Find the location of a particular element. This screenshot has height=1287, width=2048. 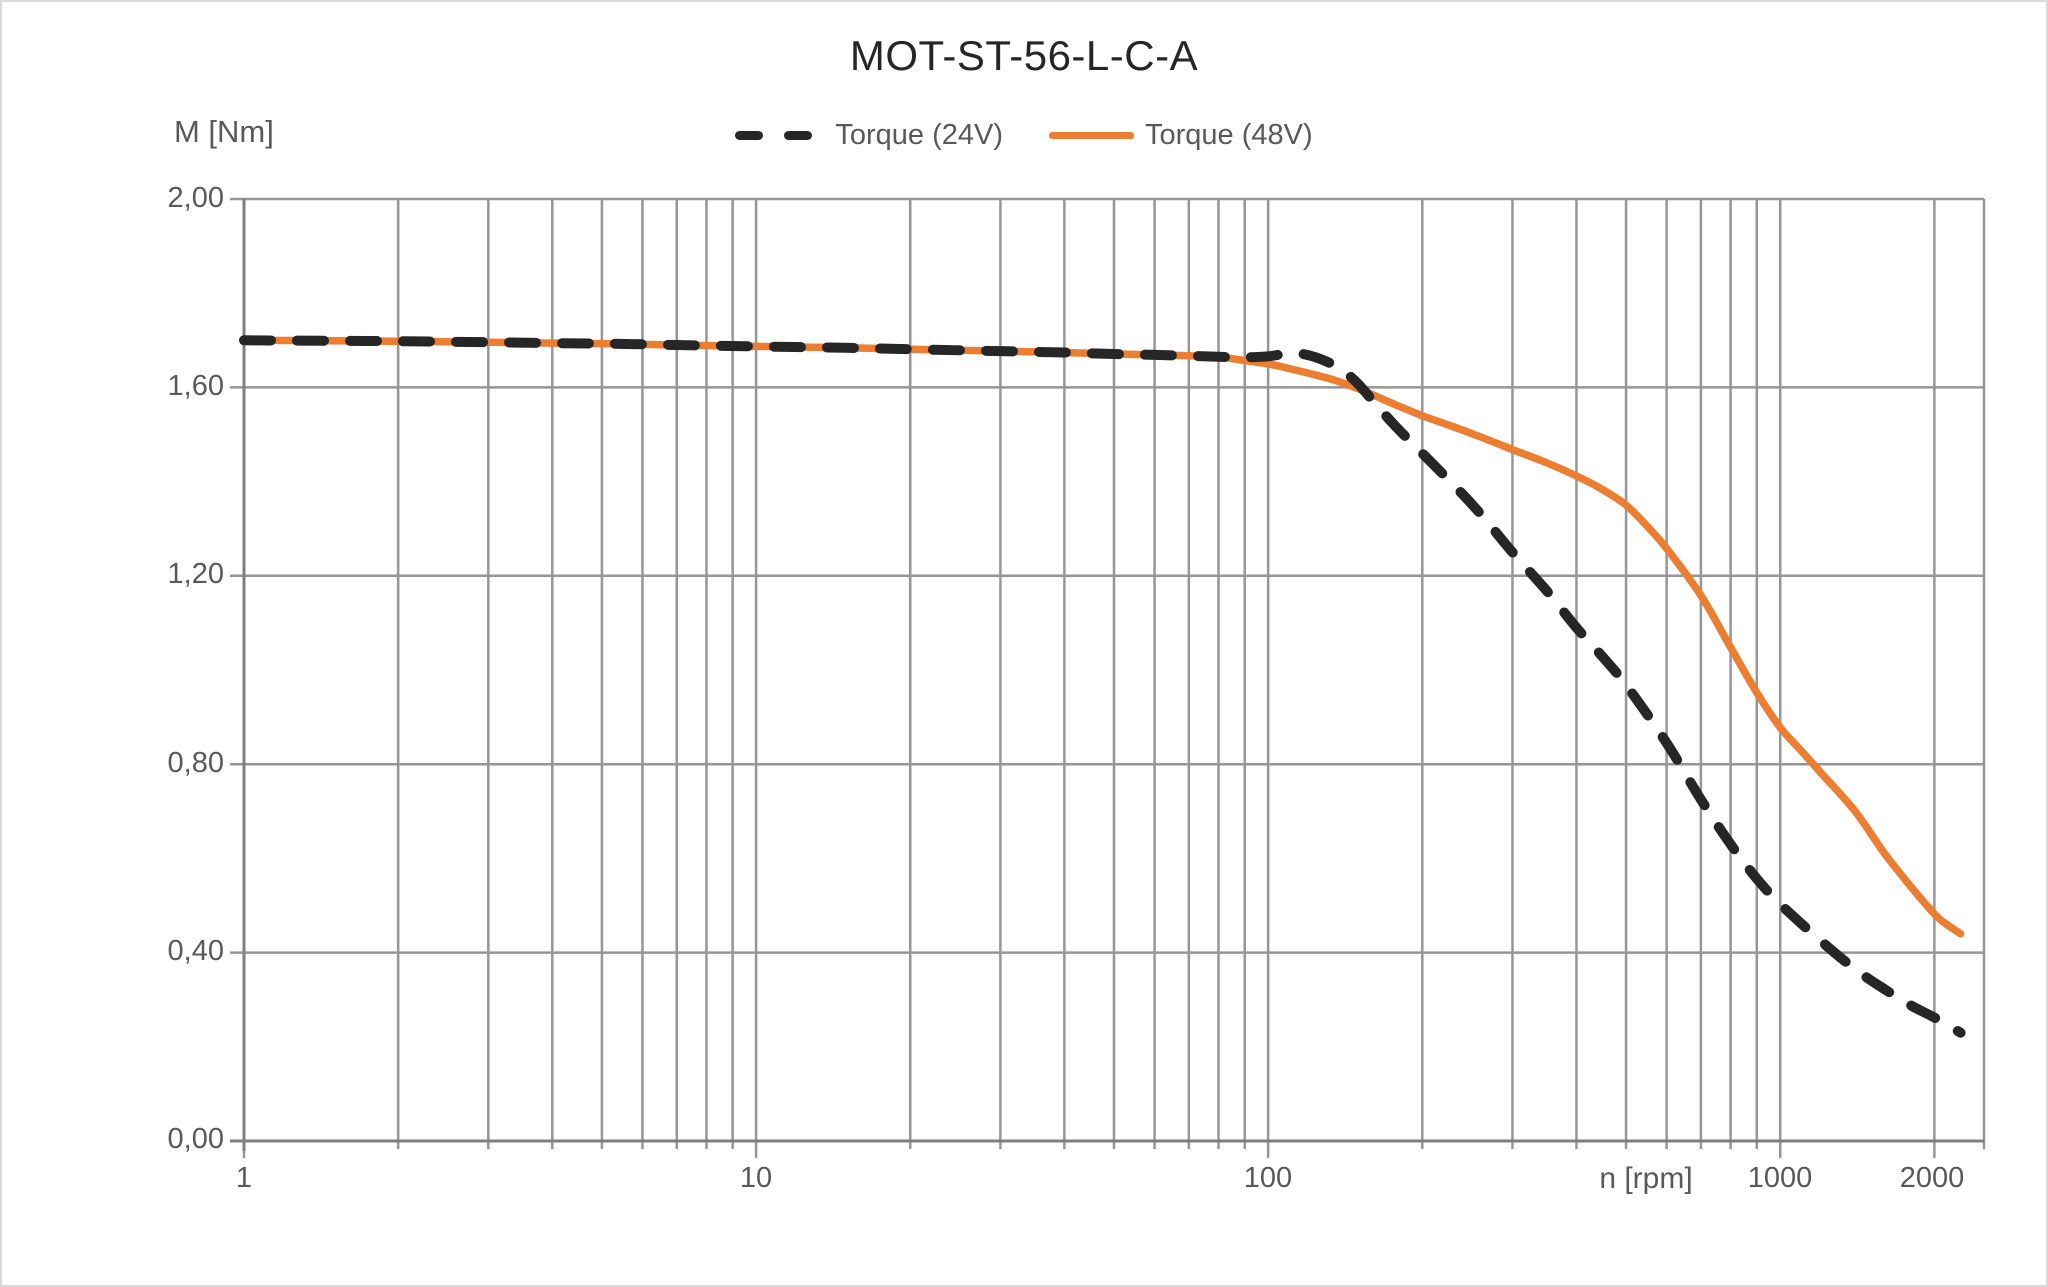

legend-label-24v: Torque (24V) is located at coordinates (919, 134).